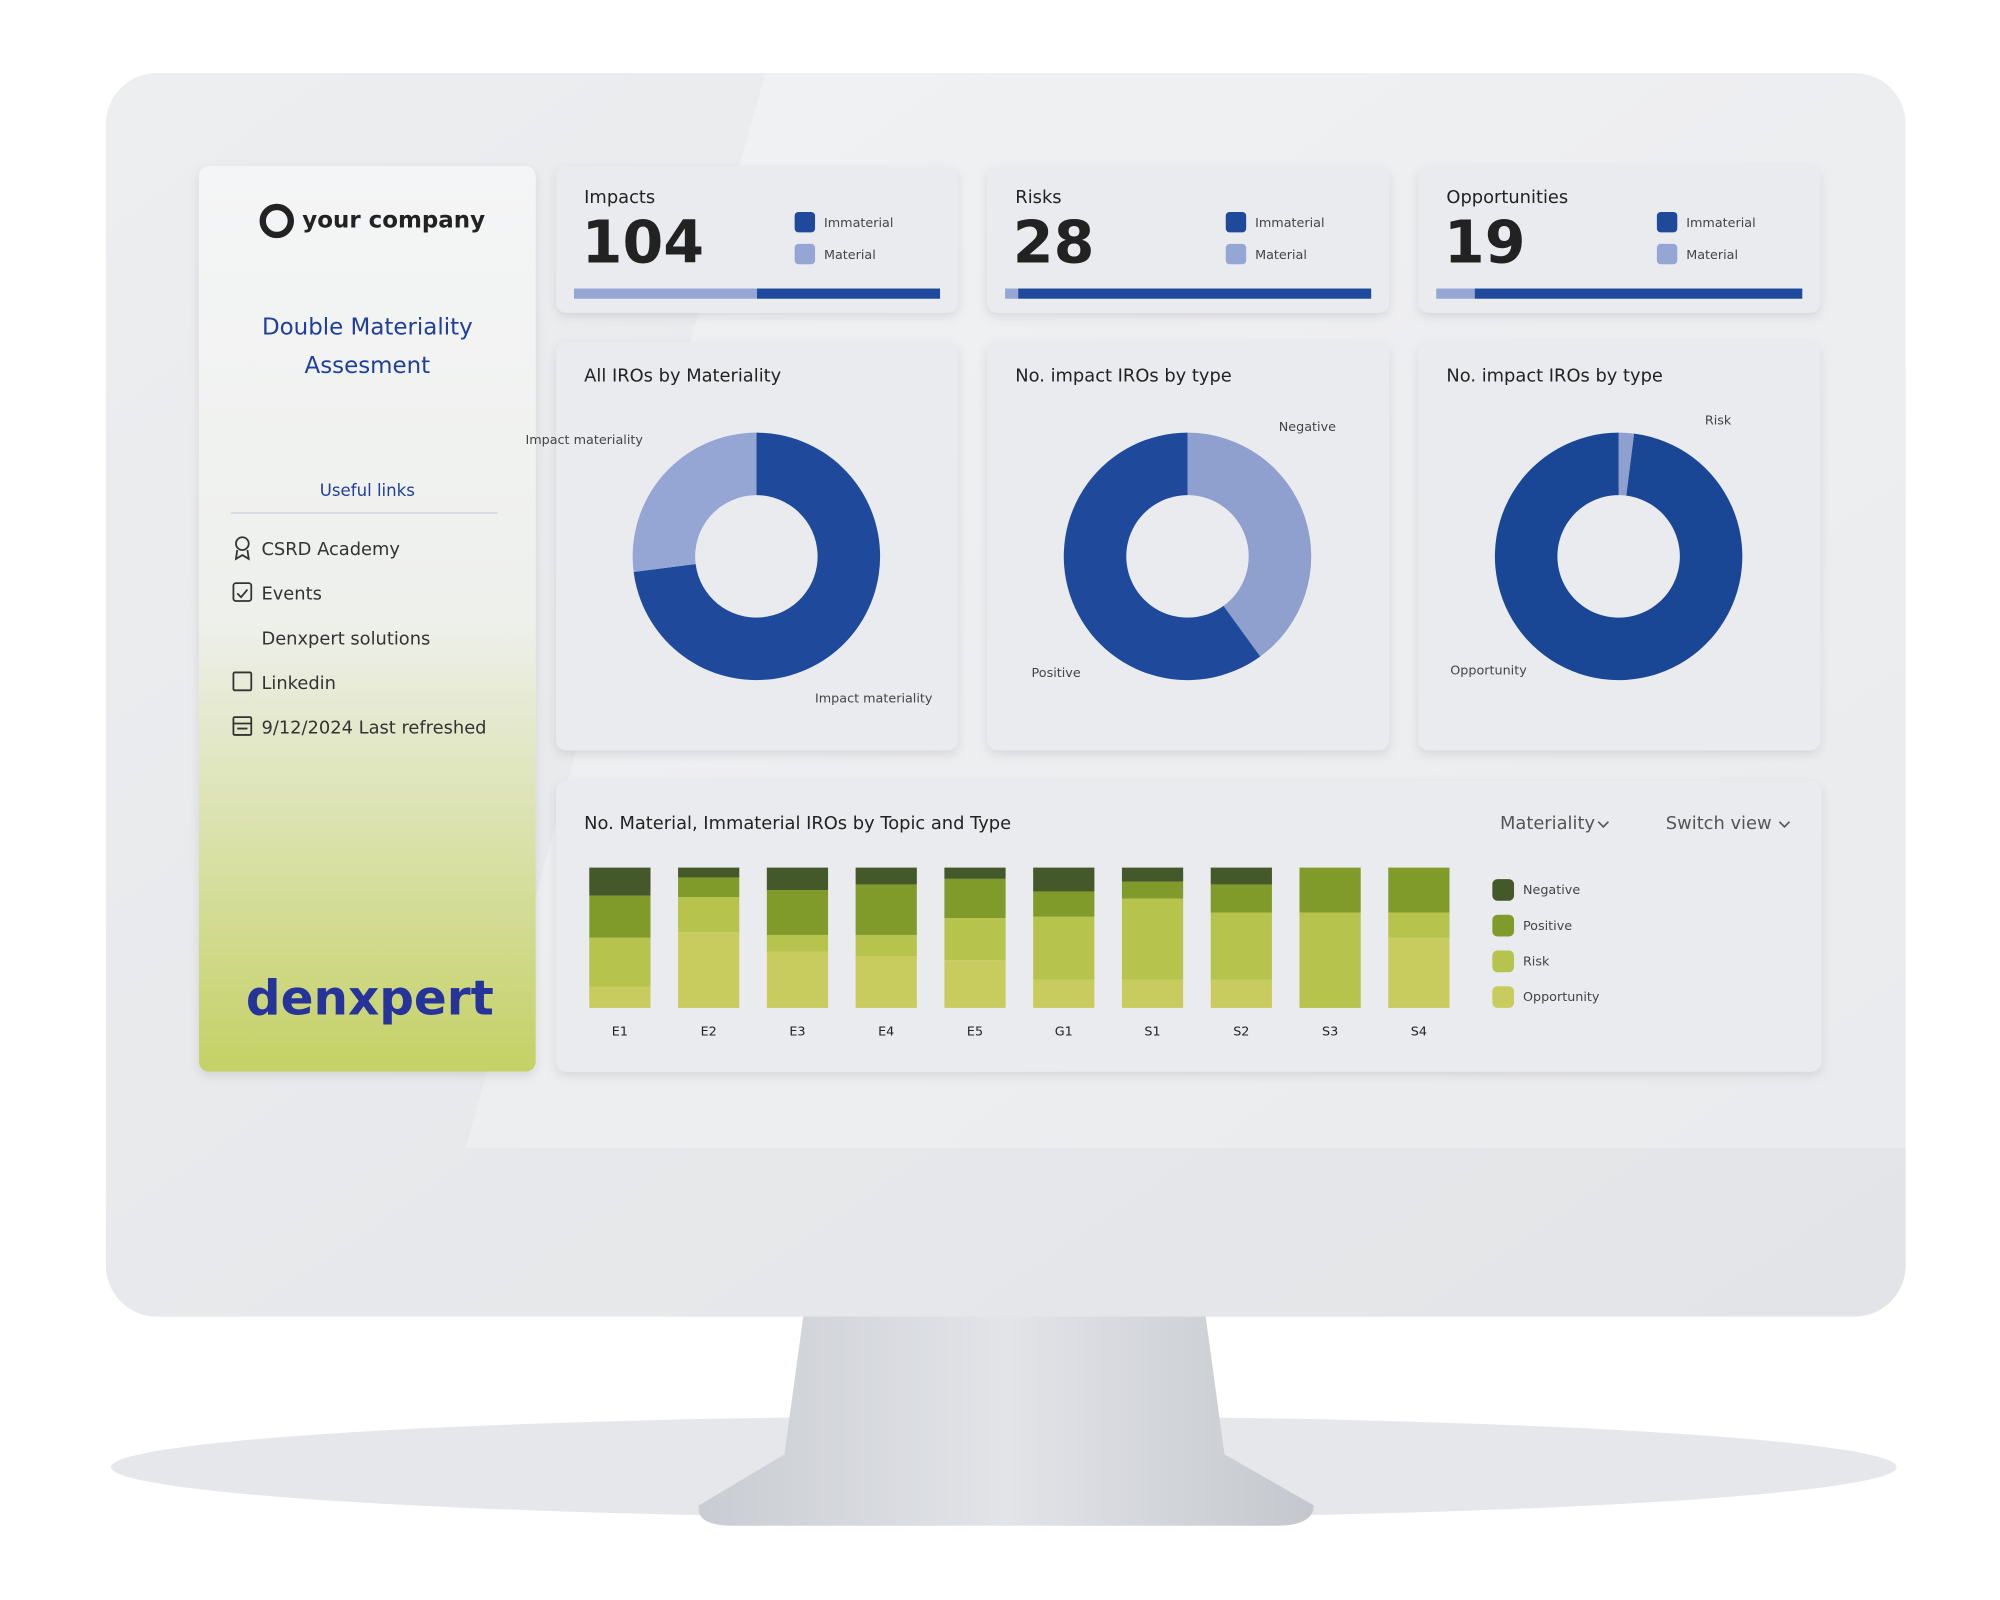 Image resolution: width=2000 pixels, height=1600 pixels. I want to click on brand-logo: denxpert, so click(370, 999).